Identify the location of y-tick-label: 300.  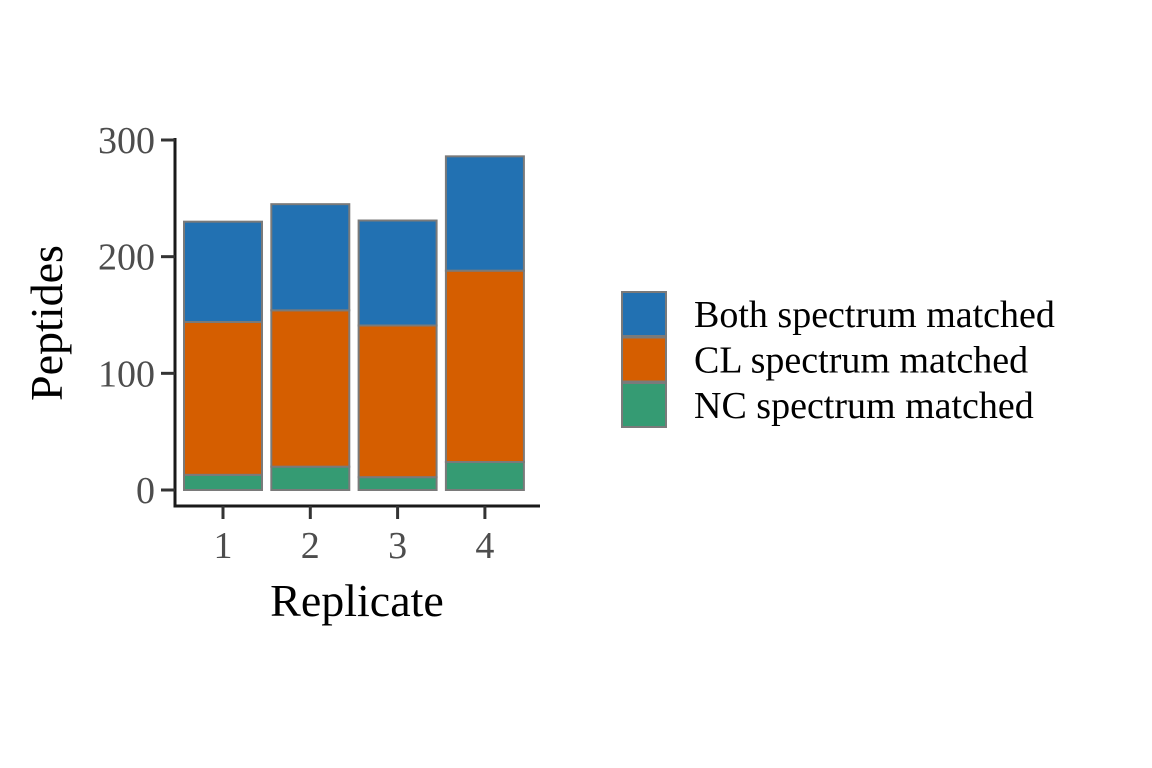
(126, 141).